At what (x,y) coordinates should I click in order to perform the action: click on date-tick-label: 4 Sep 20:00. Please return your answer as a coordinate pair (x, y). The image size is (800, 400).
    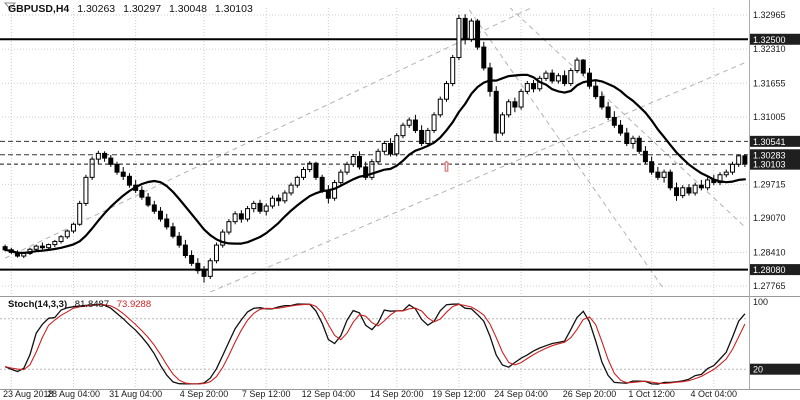
    Looking at the image, I should click on (204, 394).